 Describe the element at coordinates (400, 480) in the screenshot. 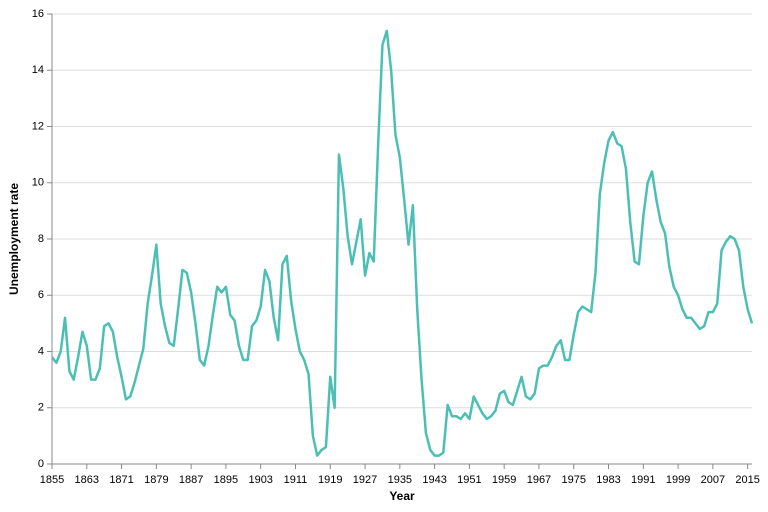

I see `x-tick-label: 1935` at that location.